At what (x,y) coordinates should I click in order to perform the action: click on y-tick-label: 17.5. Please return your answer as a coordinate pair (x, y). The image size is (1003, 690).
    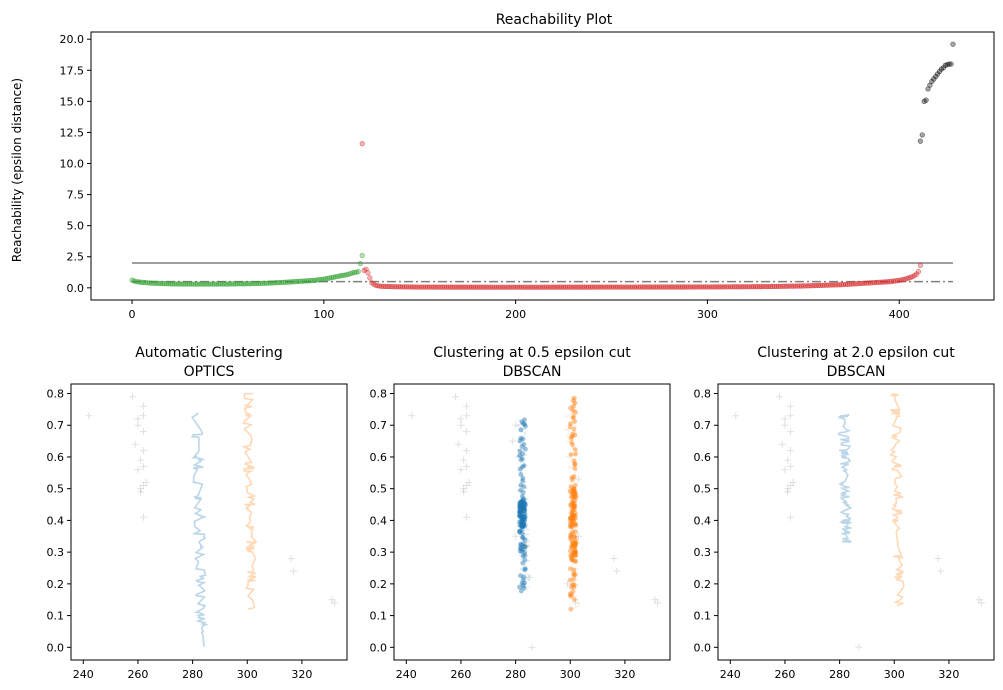
    Looking at the image, I should click on (72, 70).